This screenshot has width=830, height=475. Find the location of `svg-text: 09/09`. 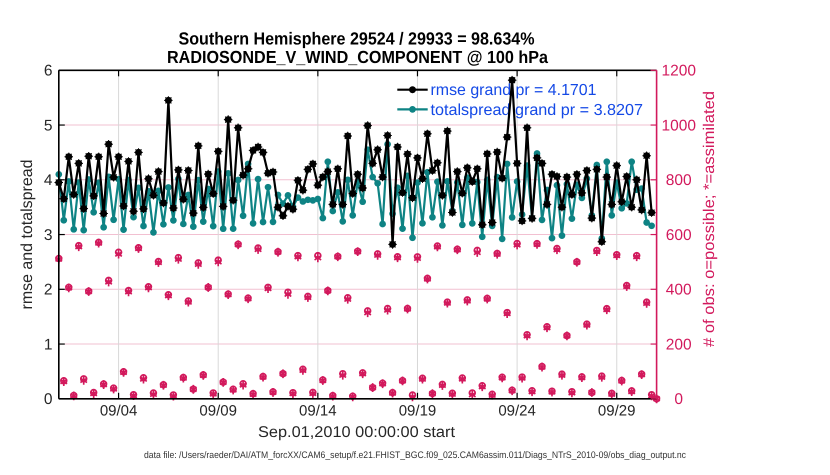

svg-text: 09/09 is located at coordinates (218, 411).